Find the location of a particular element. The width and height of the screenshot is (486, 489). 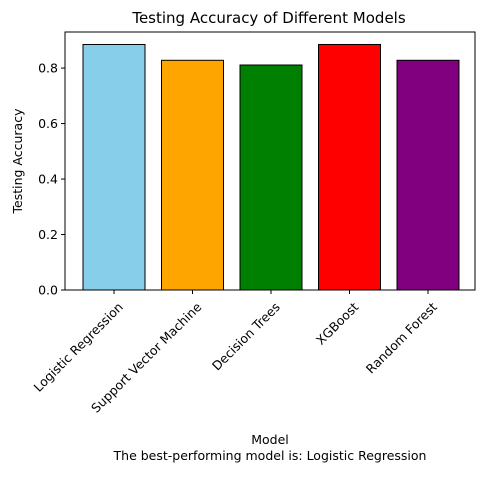

chart-title: Testing Accuracy of Different Models is located at coordinates (268, 18).